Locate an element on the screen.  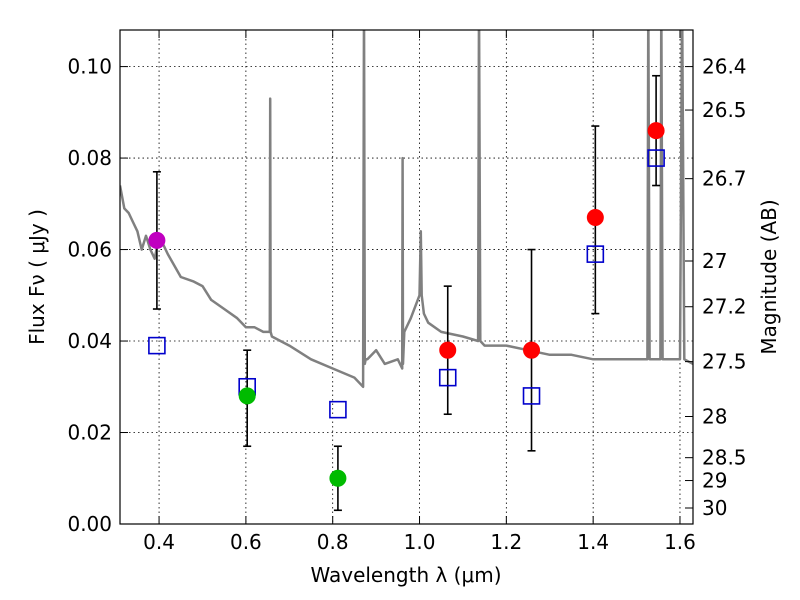
x-tick-label: 0.8 is located at coordinates (333, 542).